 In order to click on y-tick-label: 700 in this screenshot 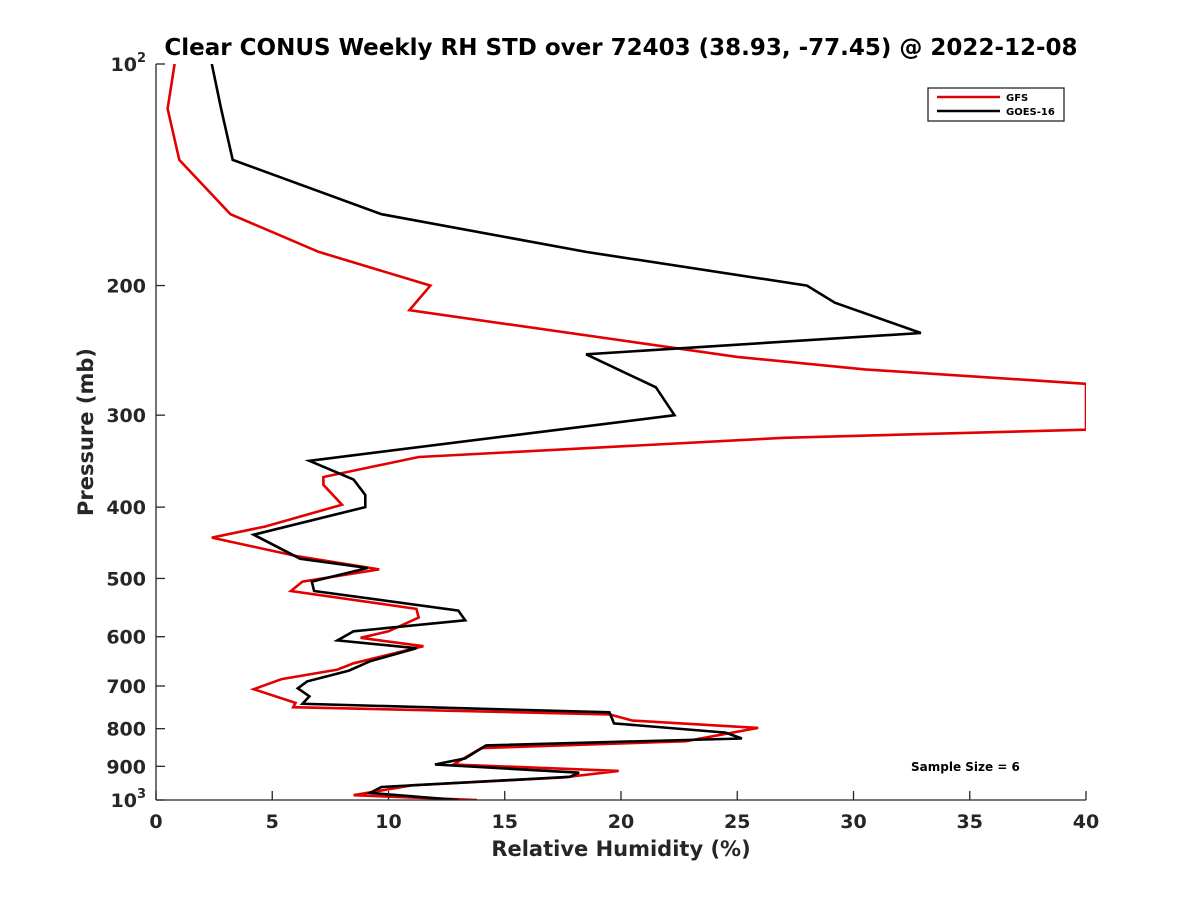, I will do `click(126, 687)`.